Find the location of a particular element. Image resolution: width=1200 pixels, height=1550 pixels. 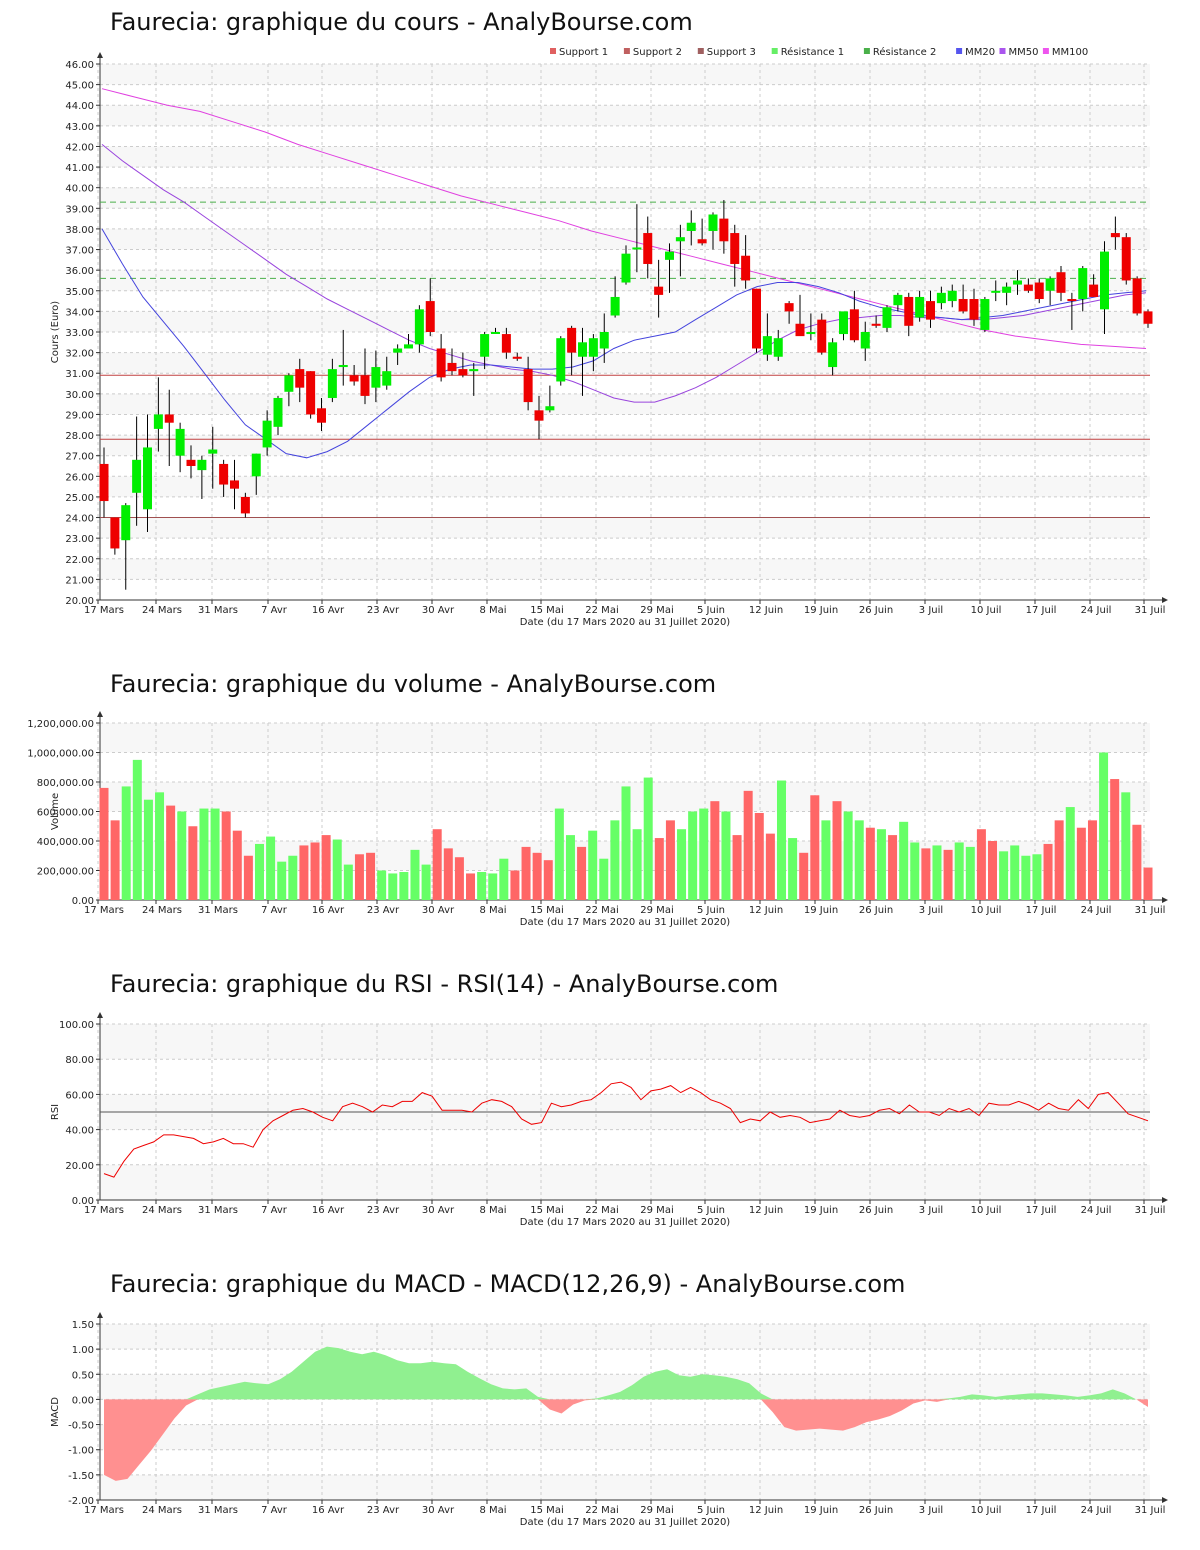

x-tick-label: 8 Mai is located at coordinates (492, 610).